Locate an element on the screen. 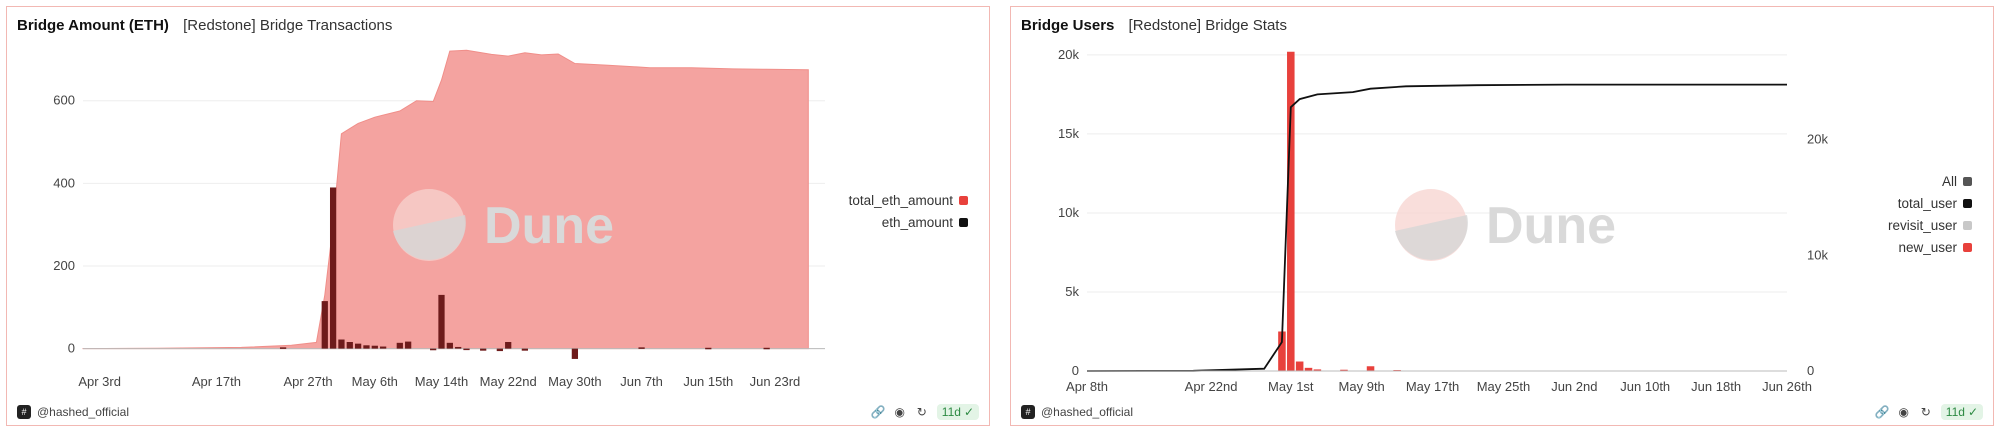 The width and height of the screenshot is (2000, 432). x-tick-label: Apr 22nd is located at coordinates (1211, 386).